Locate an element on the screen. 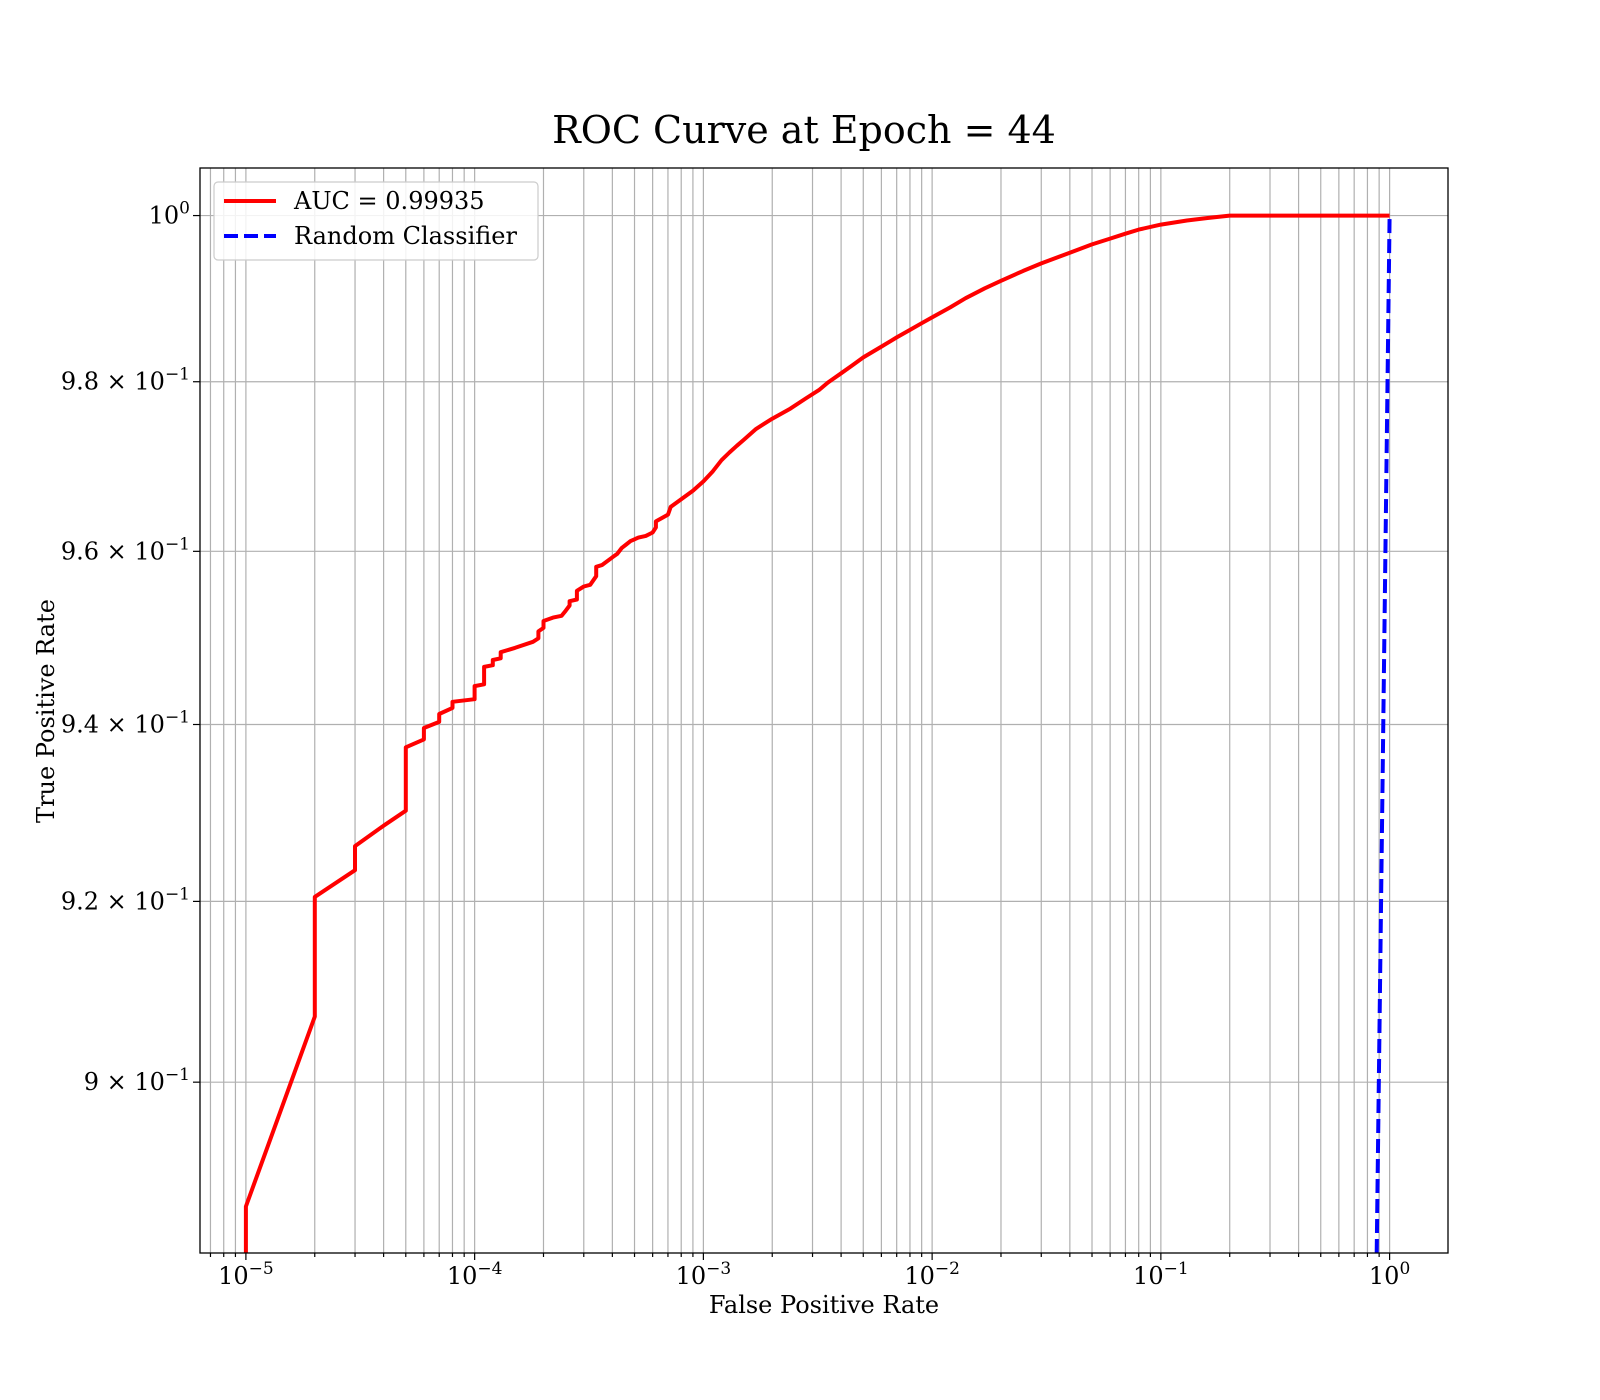 Image resolution: width=1600 pixels, height=1400 pixels. y-tick-label: 9.2 × 10⁻¹ is located at coordinates (125, 899).